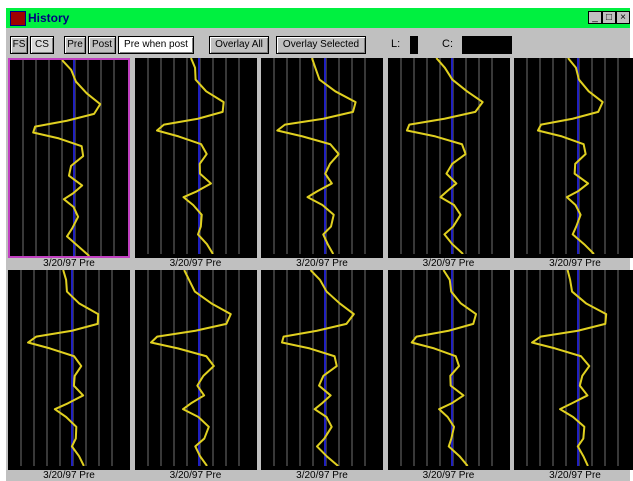 The height and width of the screenshot is (481, 633). I want to click on cs-button: CS, so click(42, 45).